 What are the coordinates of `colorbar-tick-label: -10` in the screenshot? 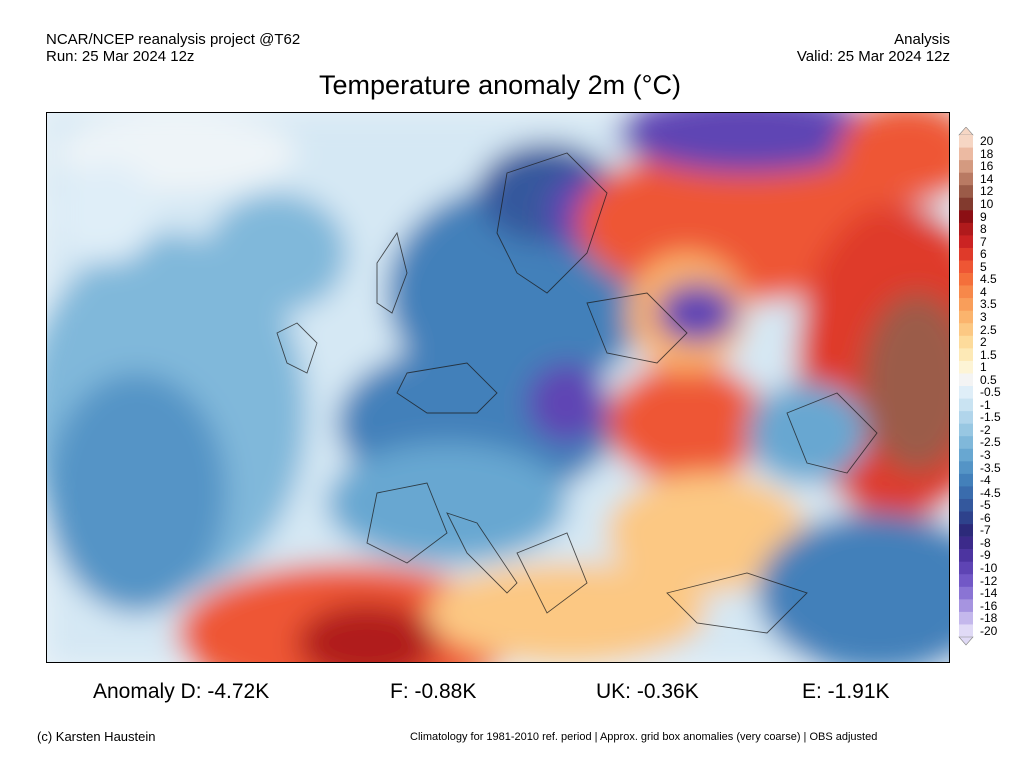 It's located at (989, 567).